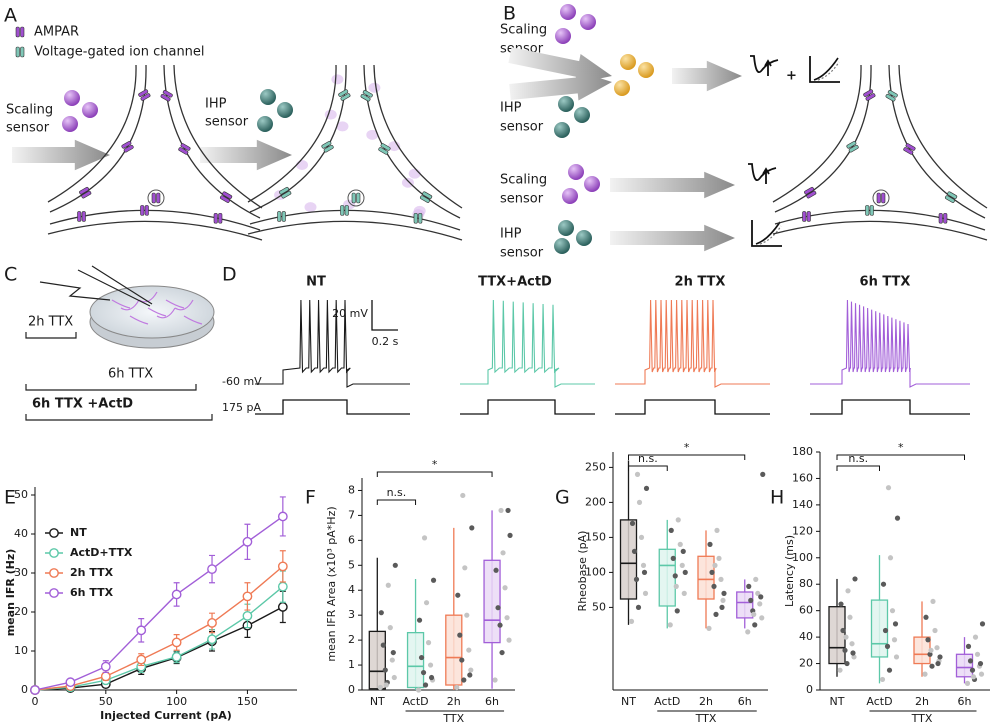 This screenshot has width=1000, height=724. I want to click on panel-letter: F, so click(310, 498).